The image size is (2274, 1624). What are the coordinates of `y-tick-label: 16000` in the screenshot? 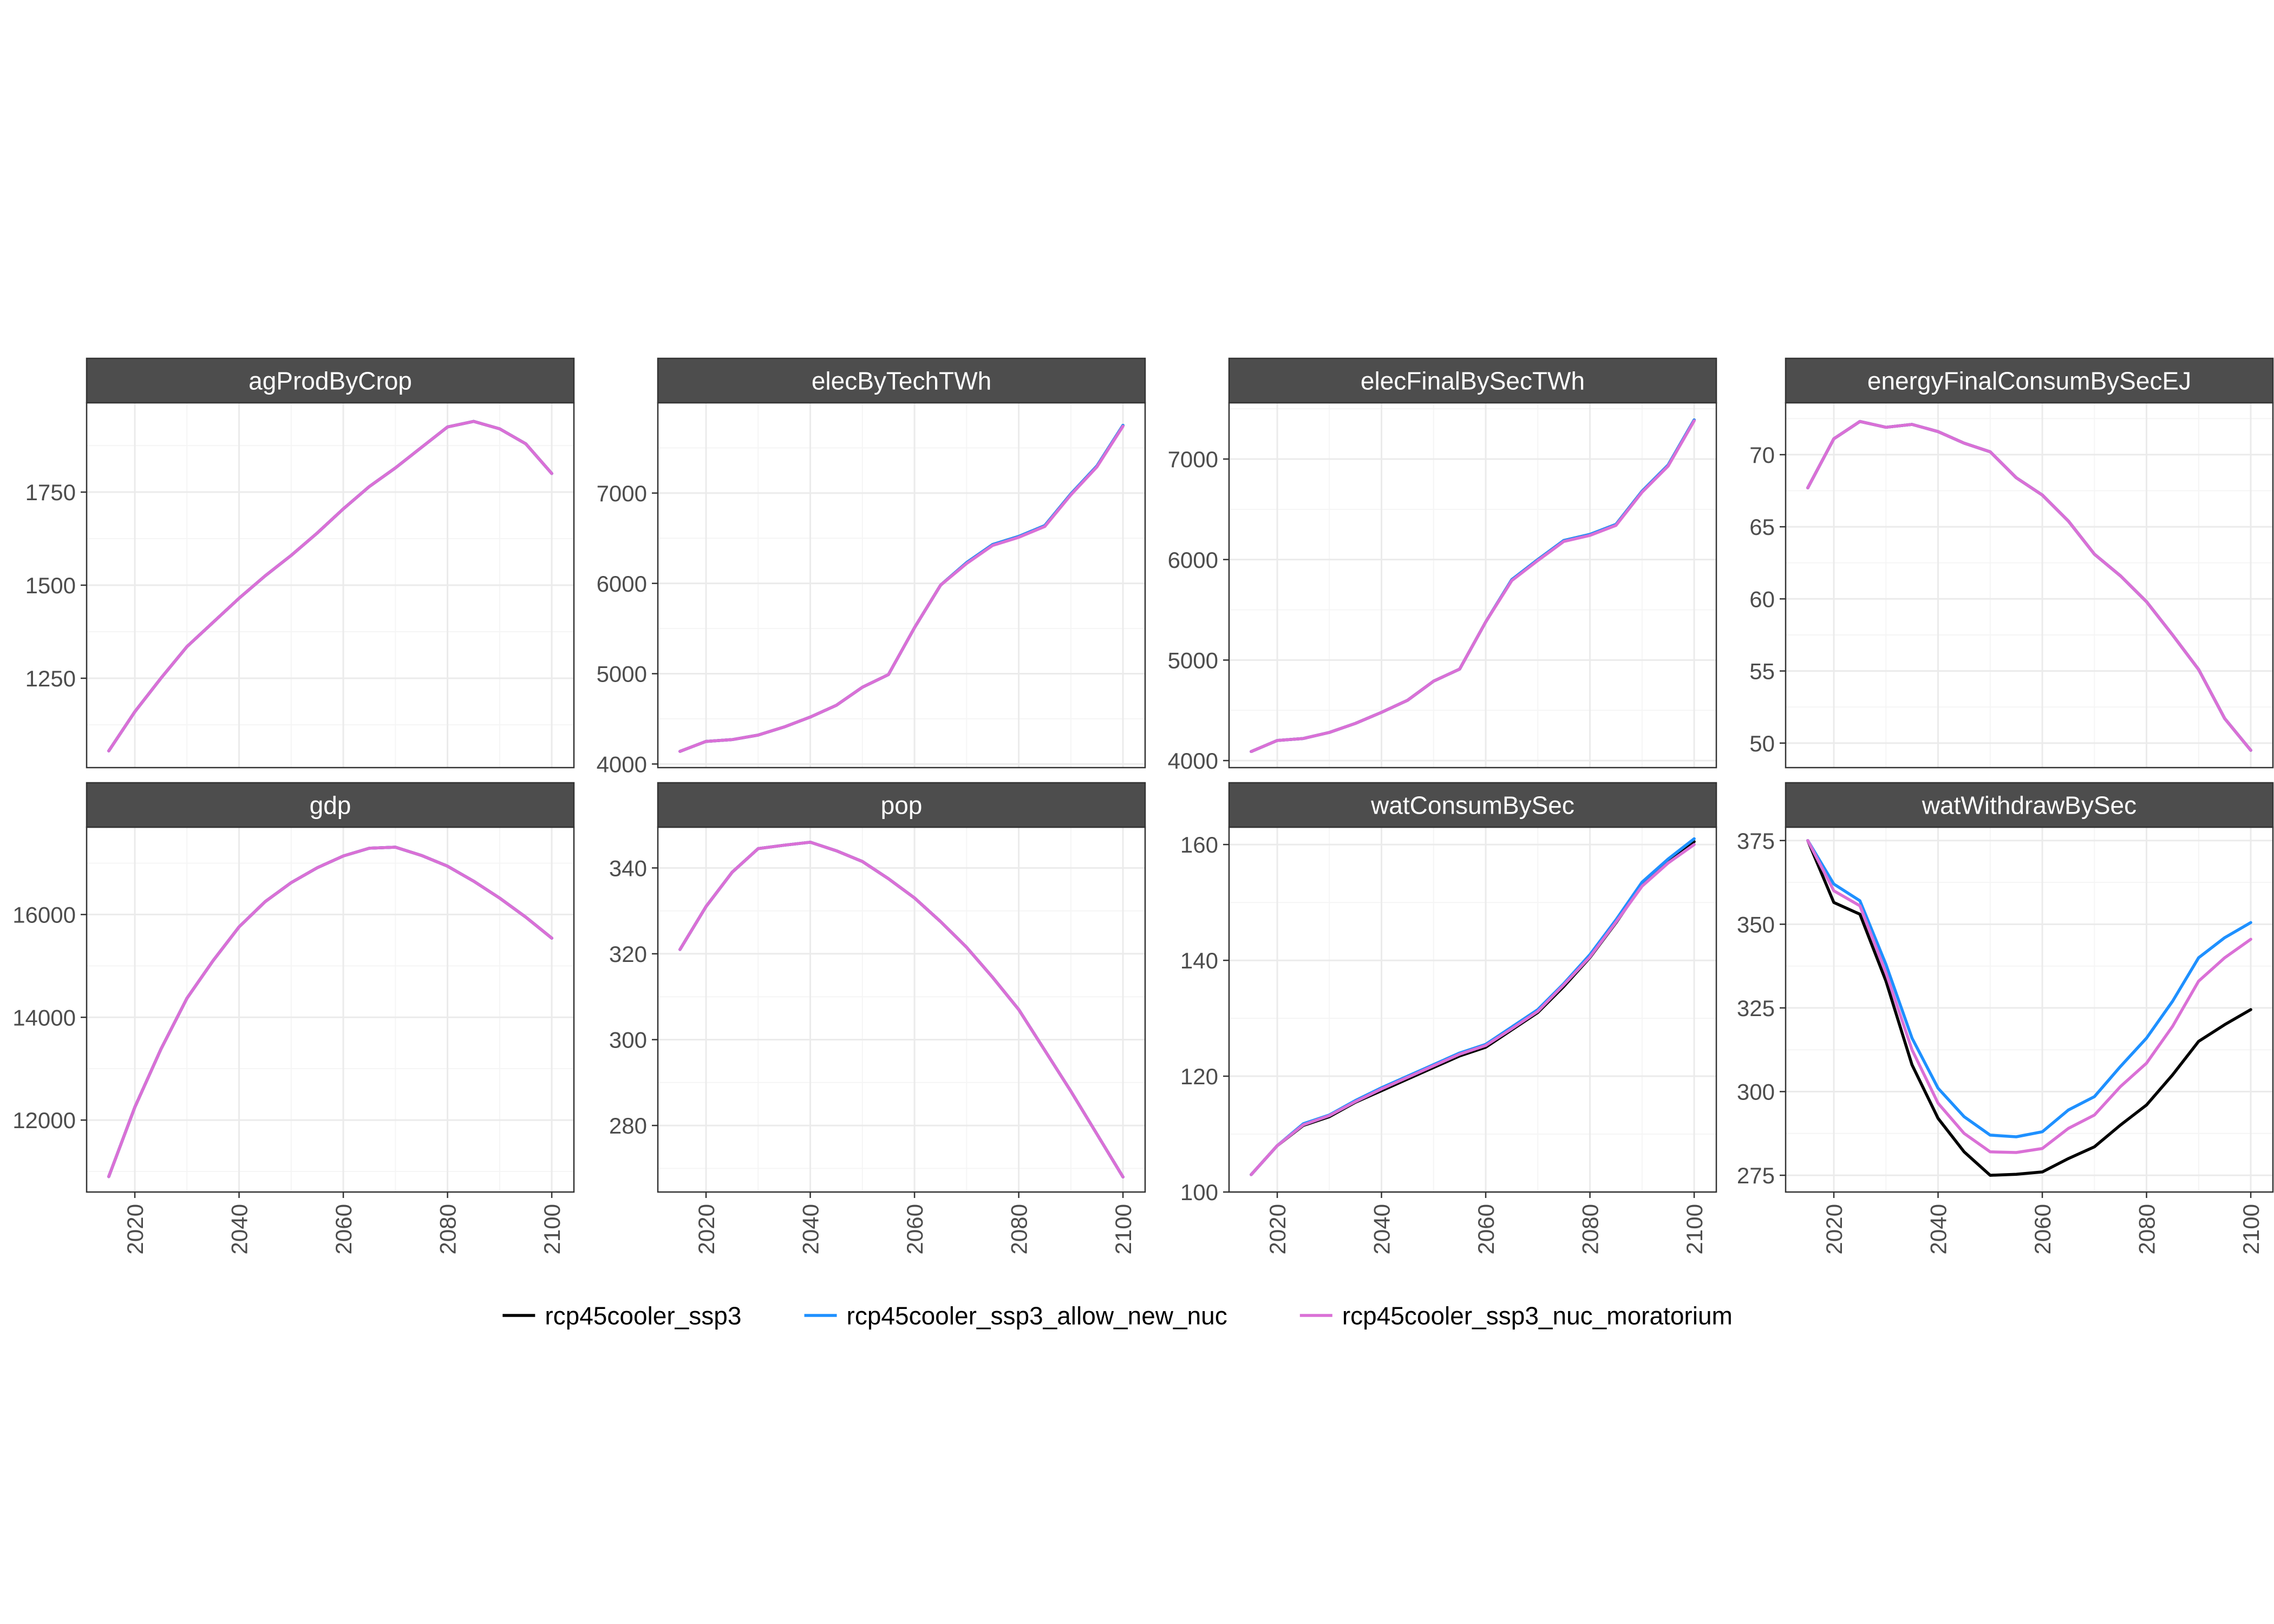 It's located at (44, 915).